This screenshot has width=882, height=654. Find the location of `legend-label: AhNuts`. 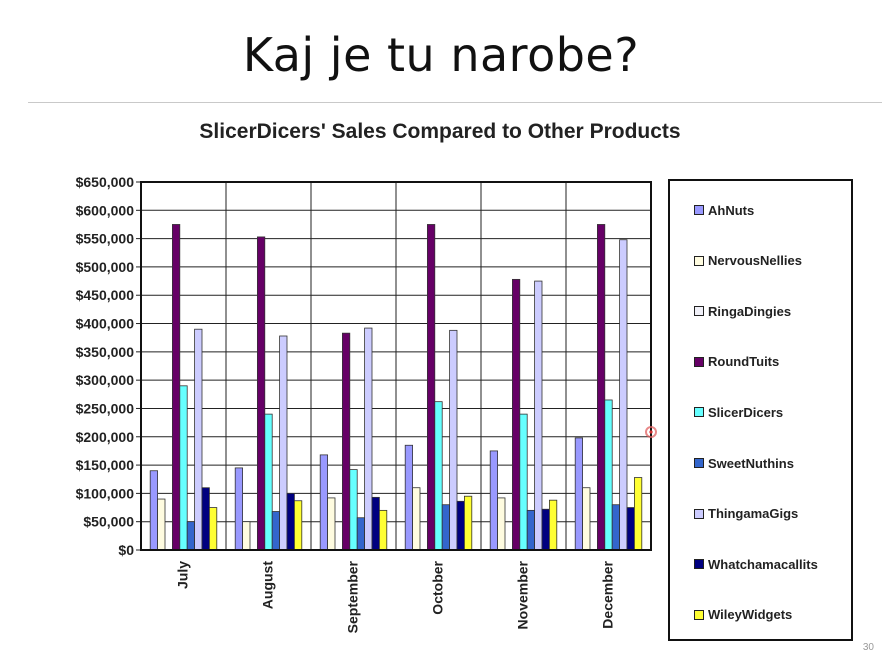

legend-label: AhNuts is located at coordinates (731, 210).